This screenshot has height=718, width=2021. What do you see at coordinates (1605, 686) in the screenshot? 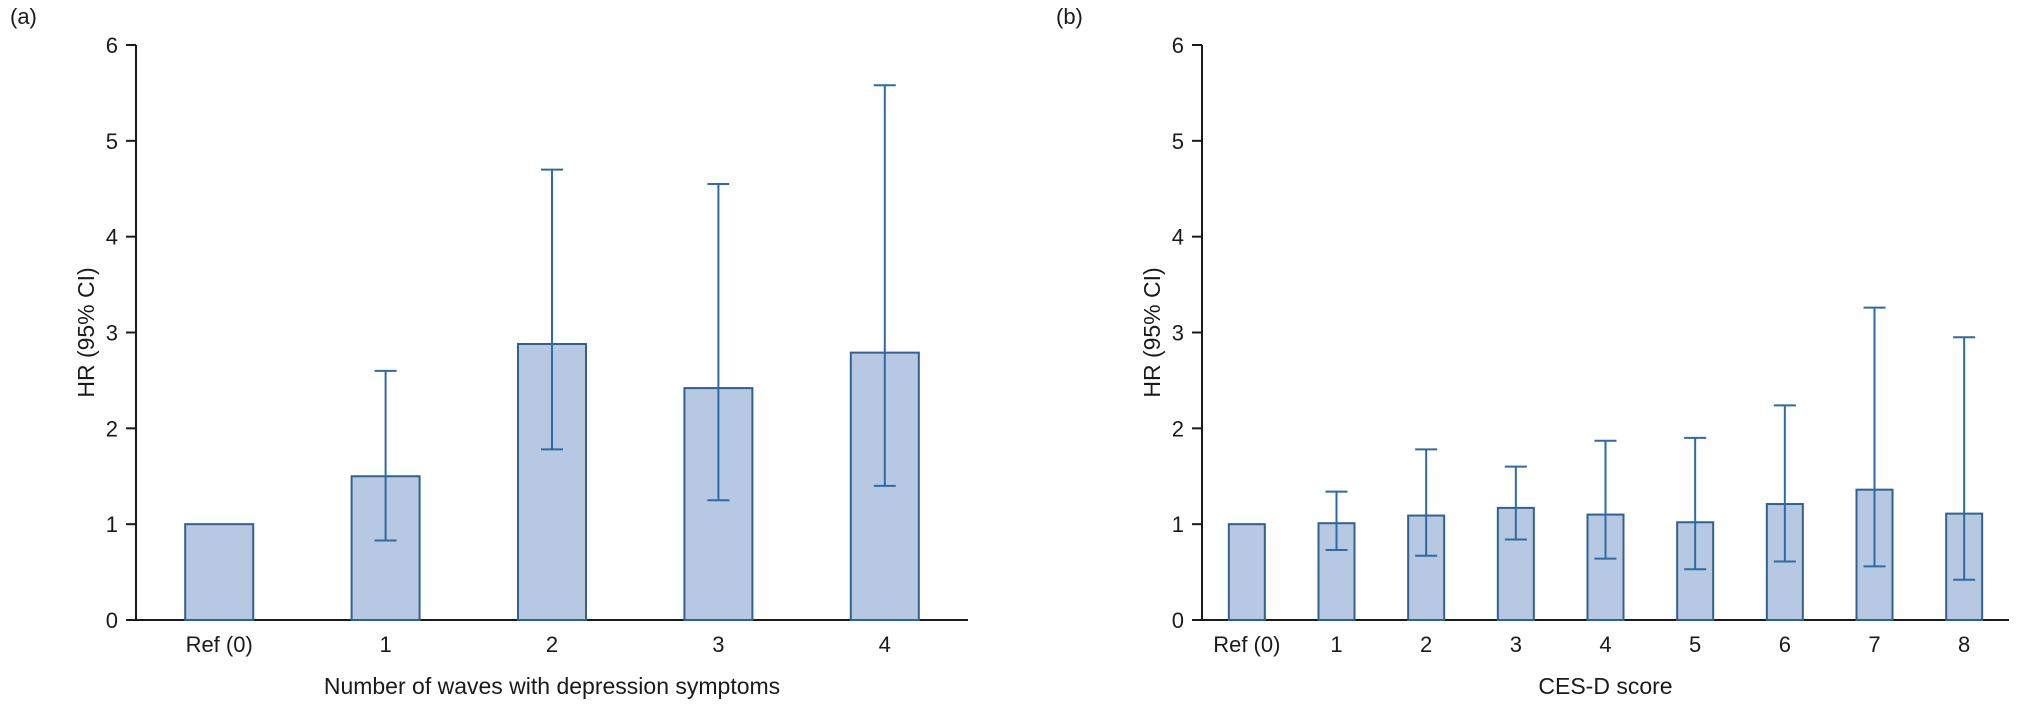
I see `x-axis-title: CES-D score` at bounding box center [1605, 686].